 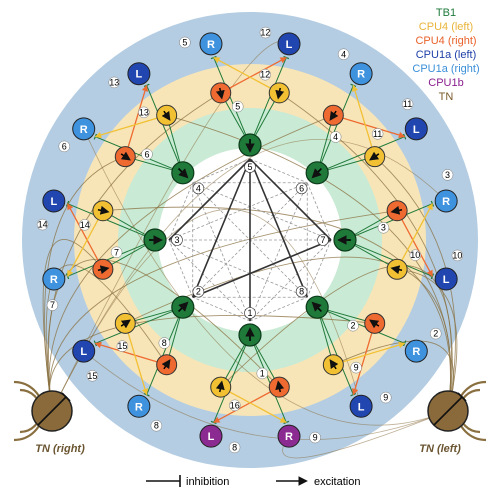 I want to click on cpu4-index: 2, so click(x=353, y=326).